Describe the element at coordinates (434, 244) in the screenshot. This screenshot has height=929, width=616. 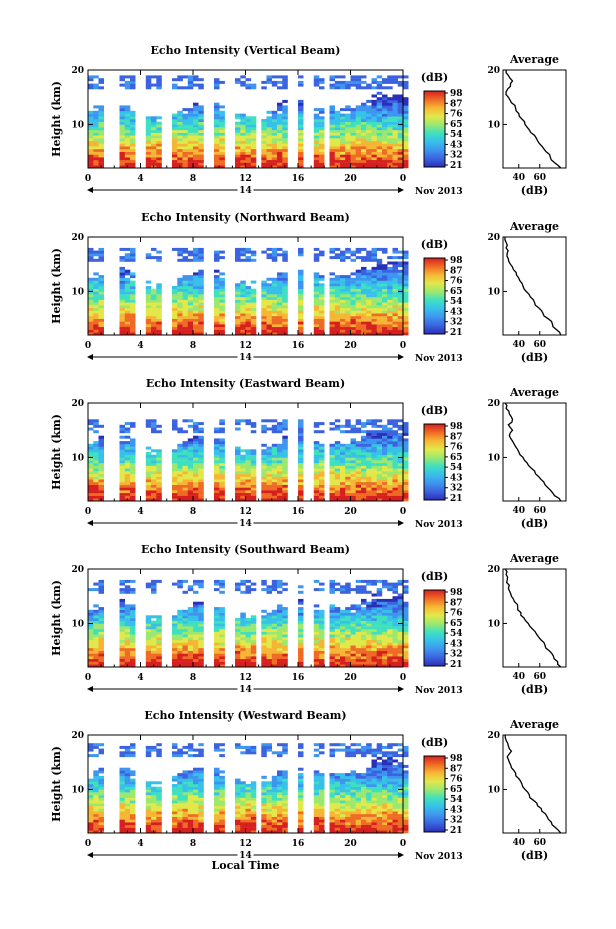
I see `colorbar-unit: (dB)` at that location.